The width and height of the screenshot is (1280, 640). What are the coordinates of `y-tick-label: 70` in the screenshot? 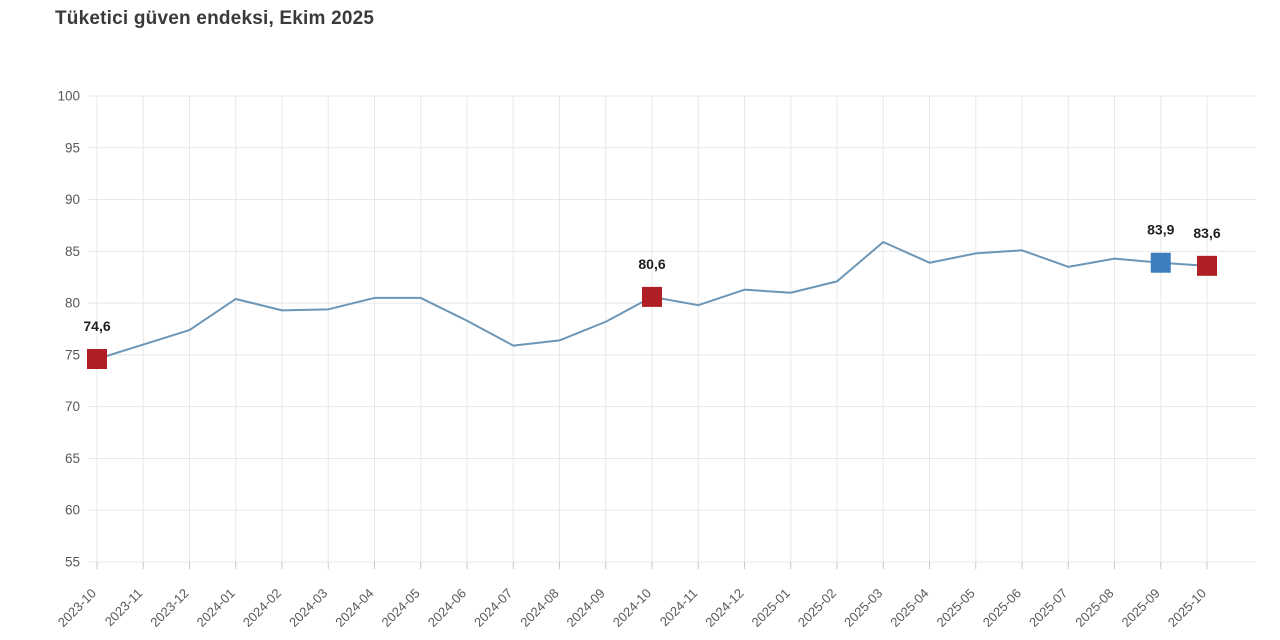 It's located at (72, 406).